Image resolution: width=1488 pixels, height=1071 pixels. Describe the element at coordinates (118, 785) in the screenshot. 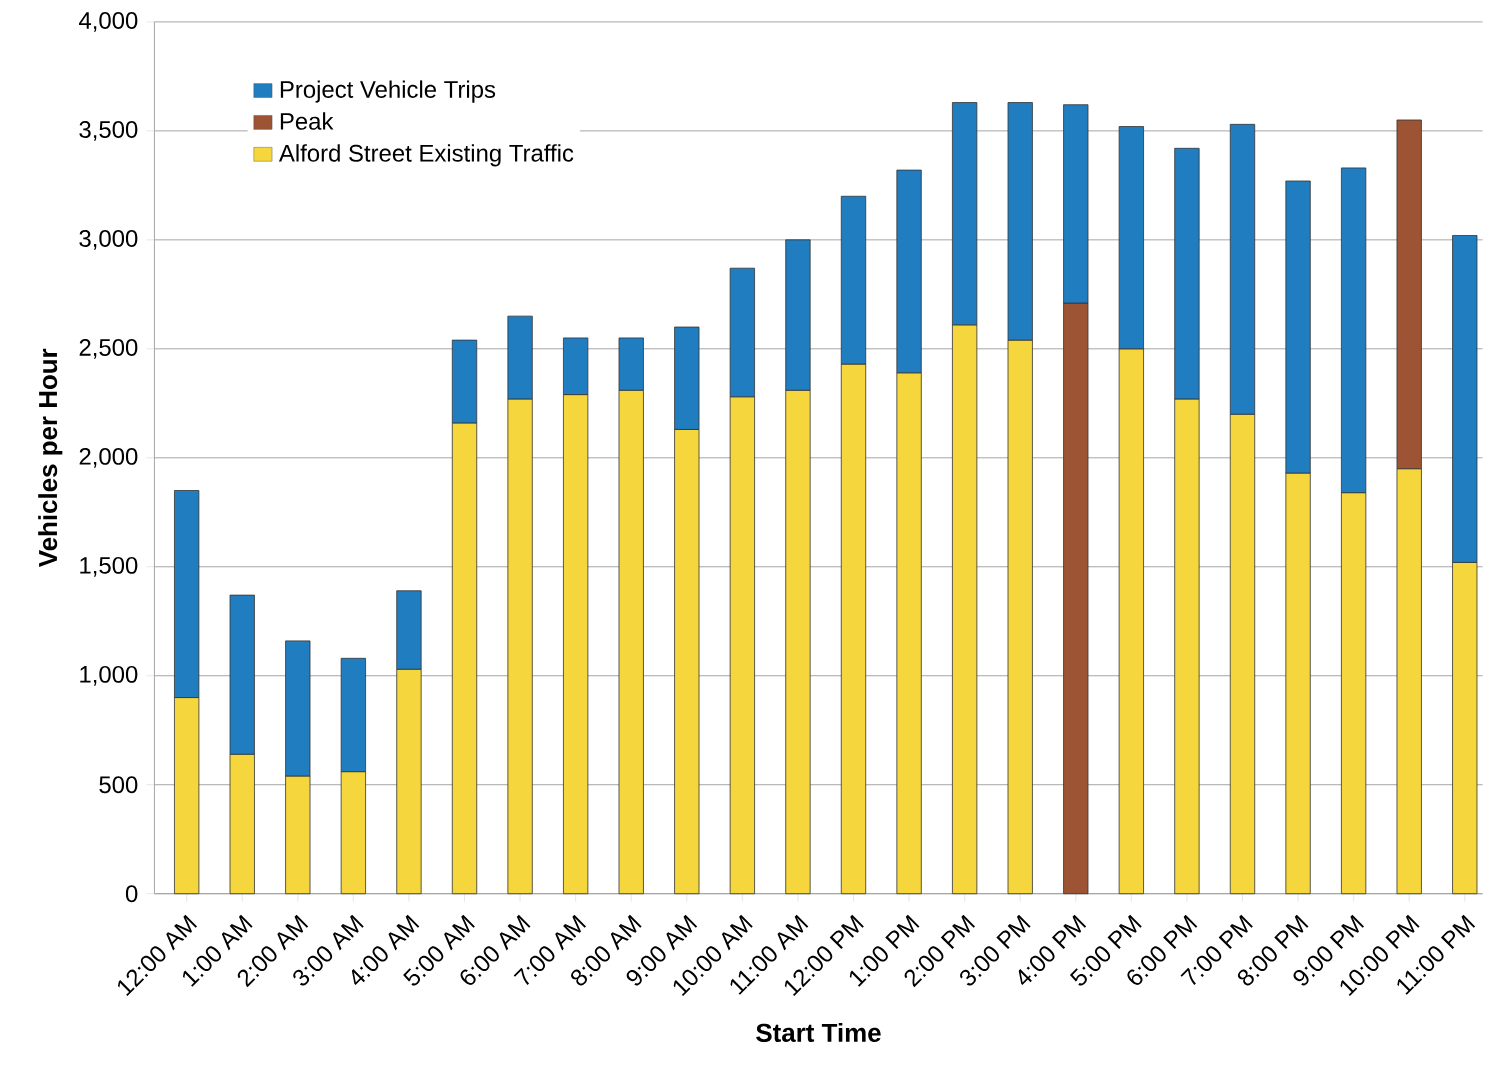

I see `y-tick-label: 500` at that location.